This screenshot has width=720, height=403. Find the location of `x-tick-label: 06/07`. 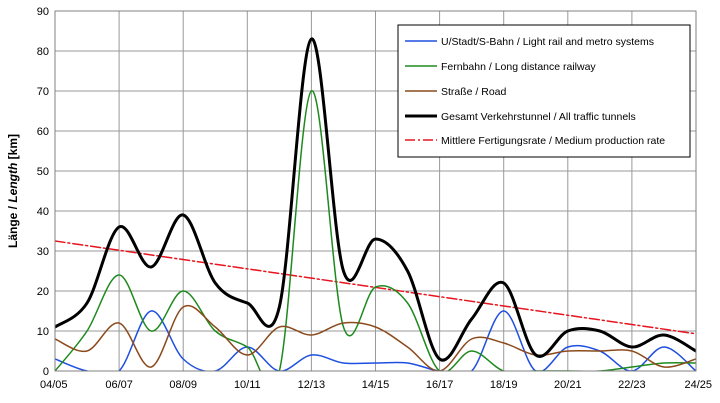

x-tick-label: 06/07 is located at coordinates (119, 385).